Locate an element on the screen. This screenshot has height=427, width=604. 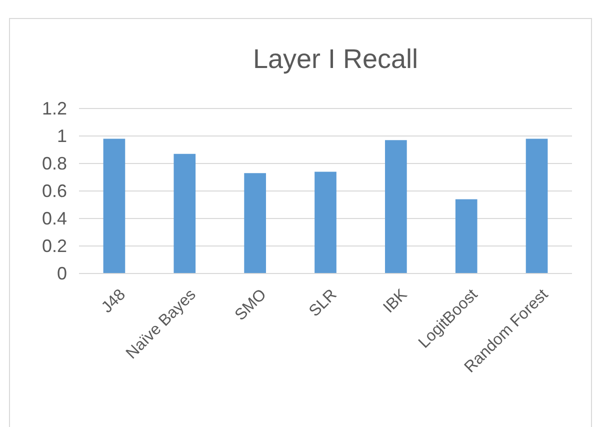
y-tick-label: 0 is located at coordinates (61, 273).